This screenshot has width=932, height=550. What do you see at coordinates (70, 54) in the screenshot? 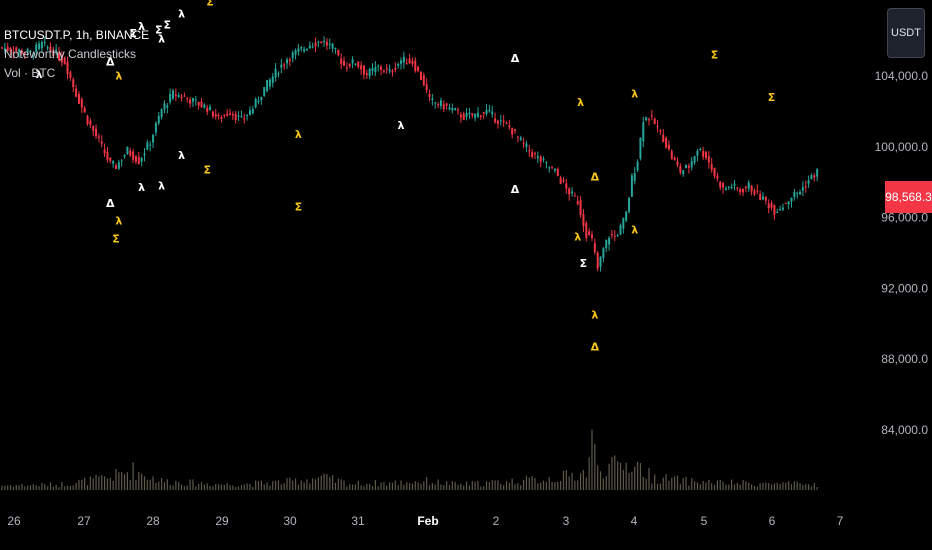
I see `indicator-label: Noteworthy Candlesticks` at bounding box center [70, 54].